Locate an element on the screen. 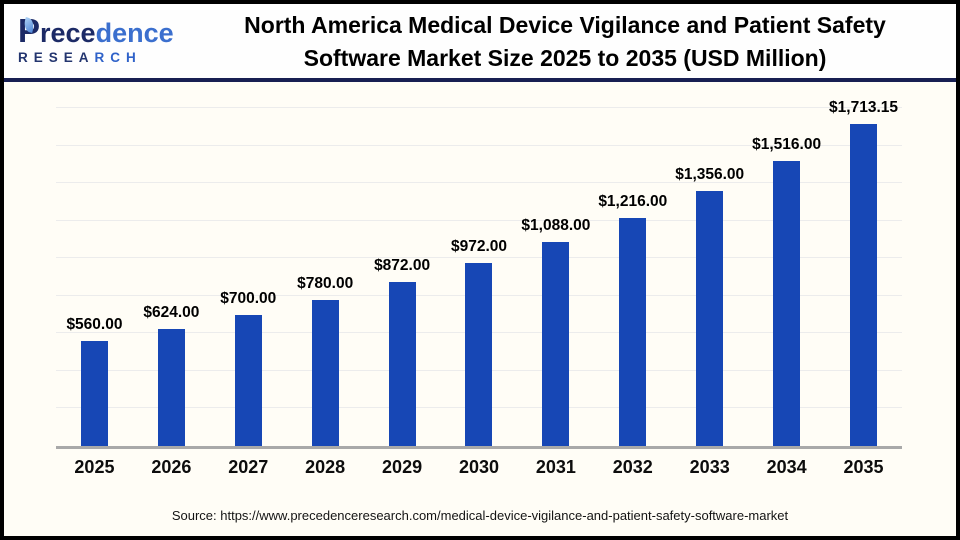 Image resolution: width=960 pixels, height=540 pixels. bar-value-label: $1,216.00 is located at coordinates (633, 201).